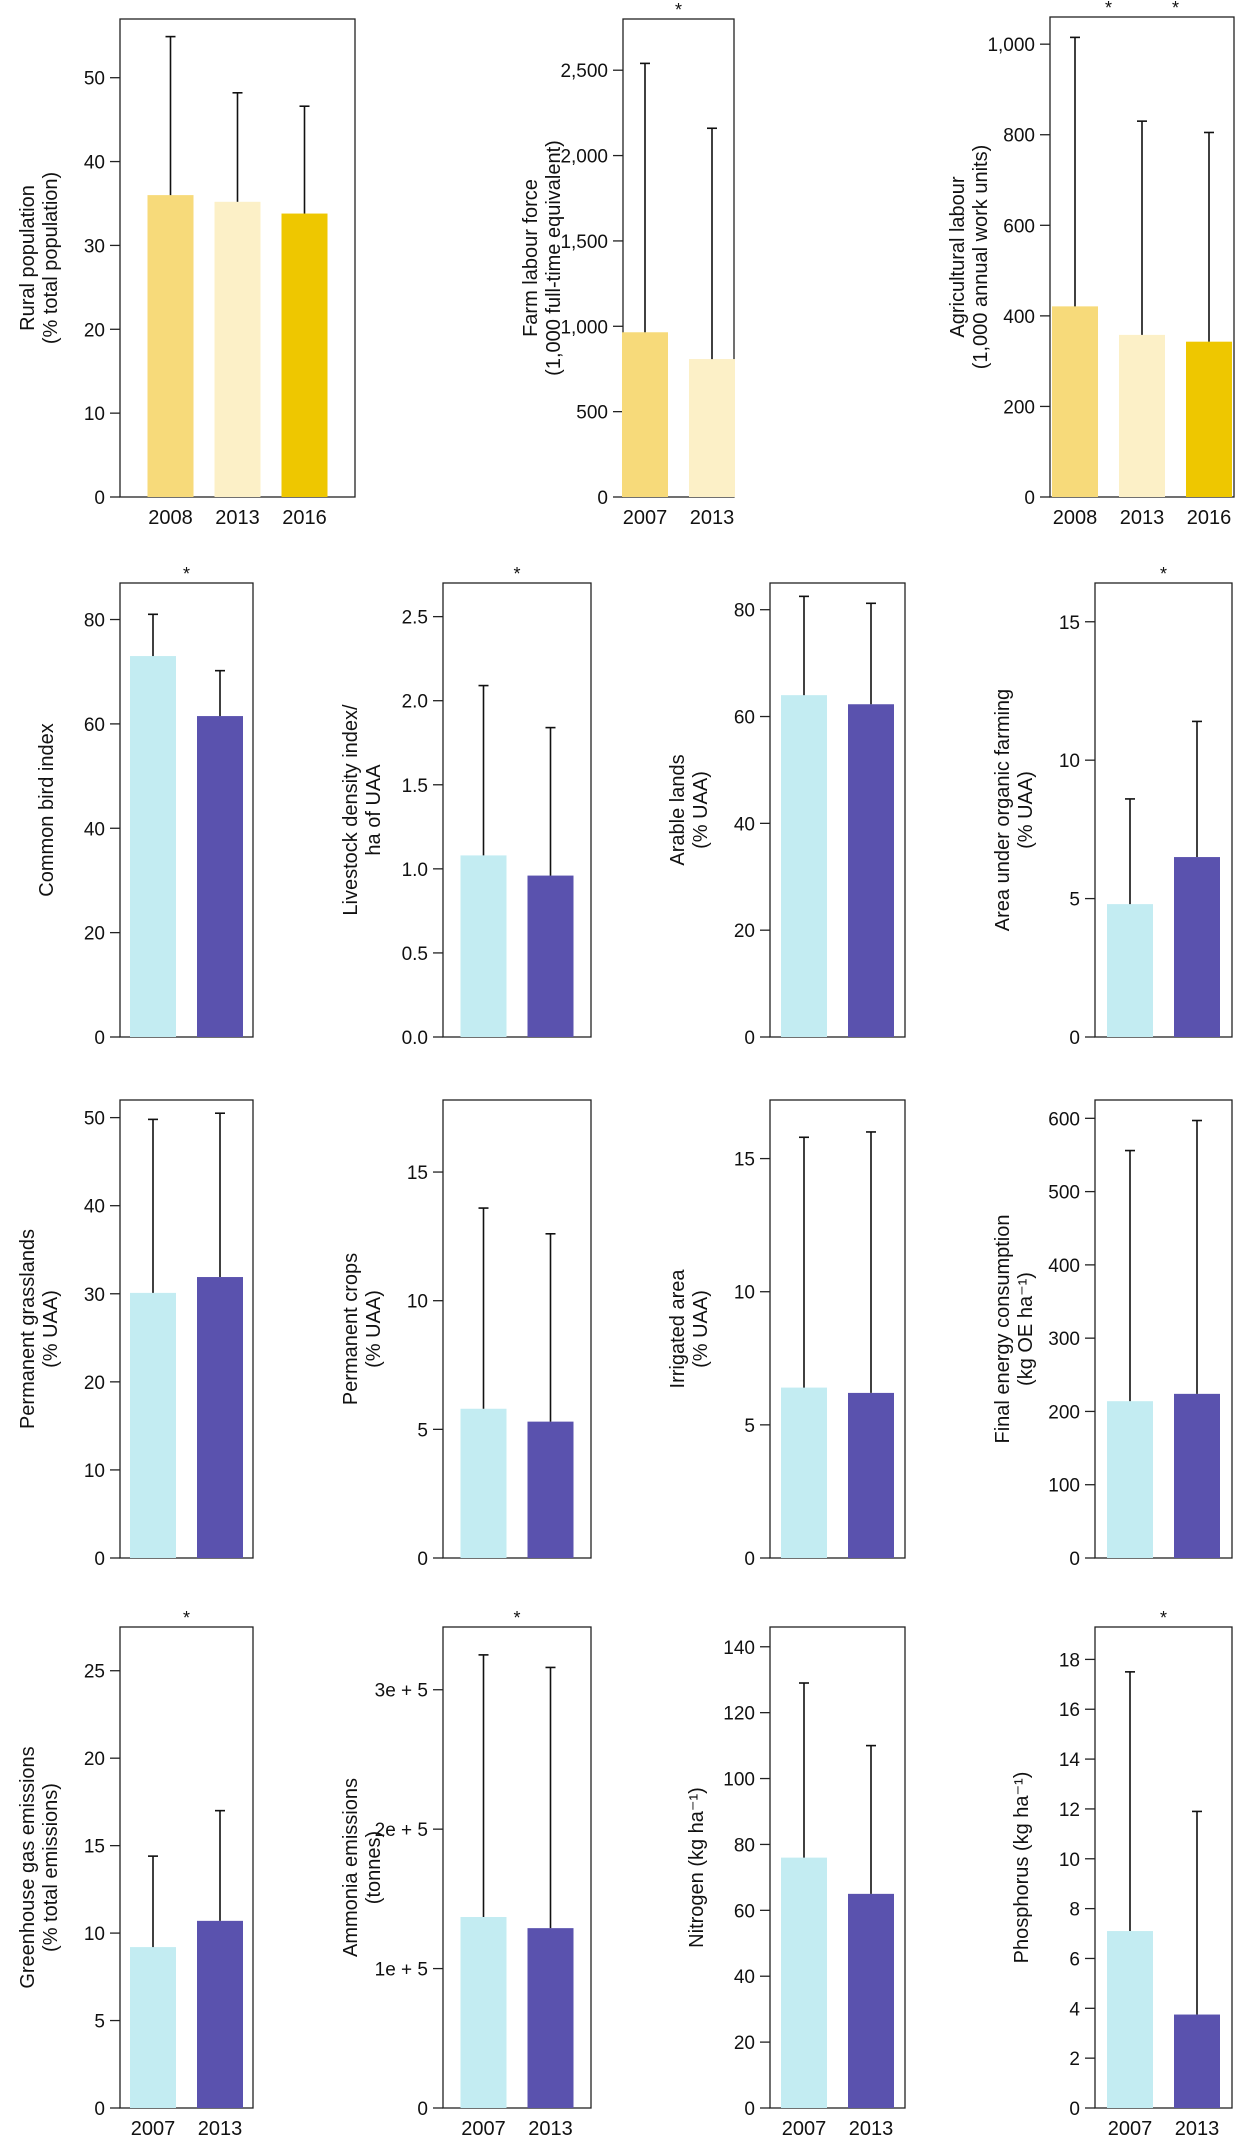  What do you see at coordinates (401, 1830) in the screenshot?
I see `panel-13-ytick-label: 2e + 5` at bounding box center [401, 1830].